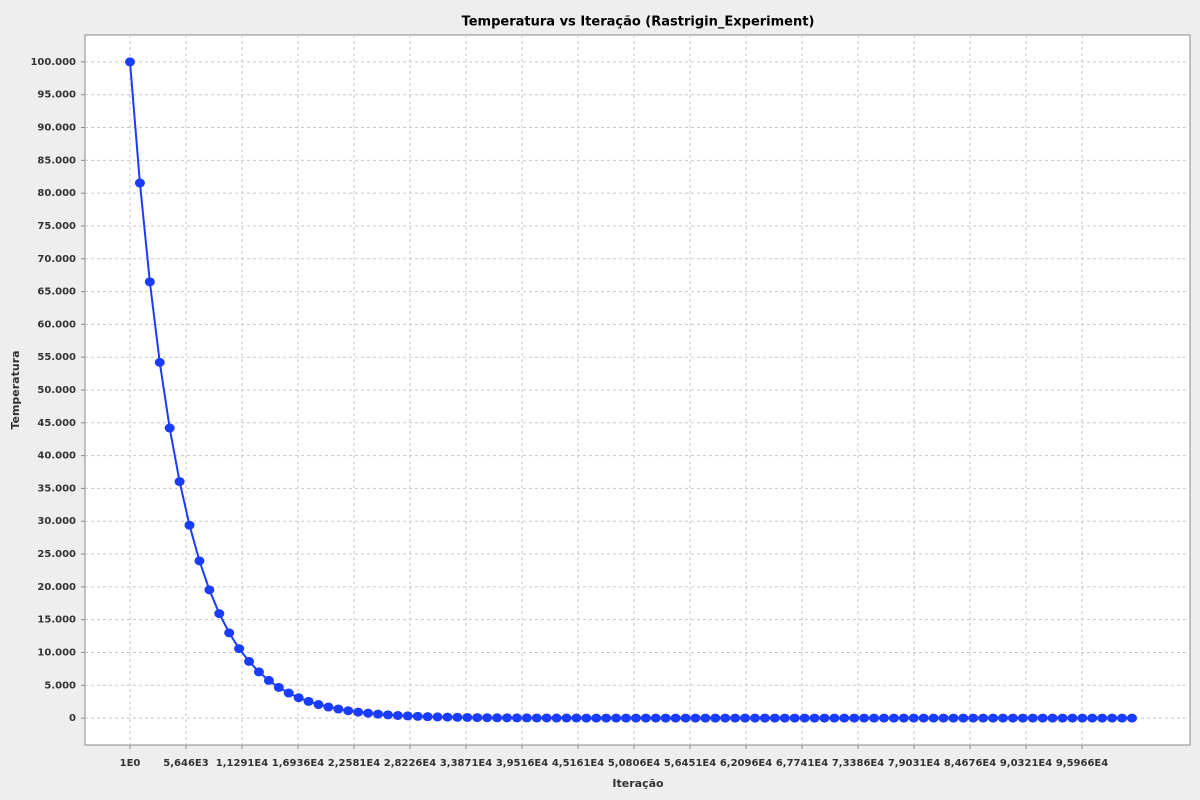  I want to click on x-tick-label: 5,646E3, so click(185, 763).